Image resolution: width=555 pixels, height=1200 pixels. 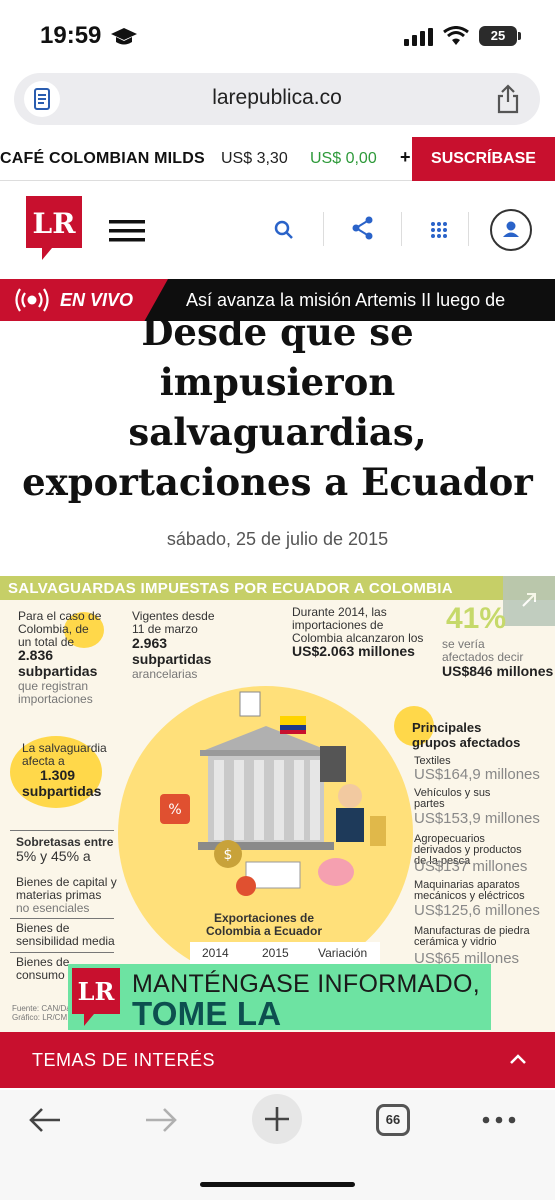 What do you see at coordinates (43, 968) in the screenshot?
I see `info-consumer-goods: Bienes de consumo` at bounding box center [43, 968].